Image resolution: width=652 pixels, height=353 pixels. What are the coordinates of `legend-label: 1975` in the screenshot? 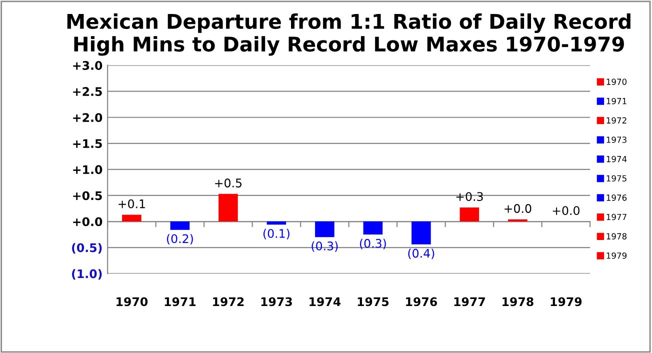 It's located at (616, 178).